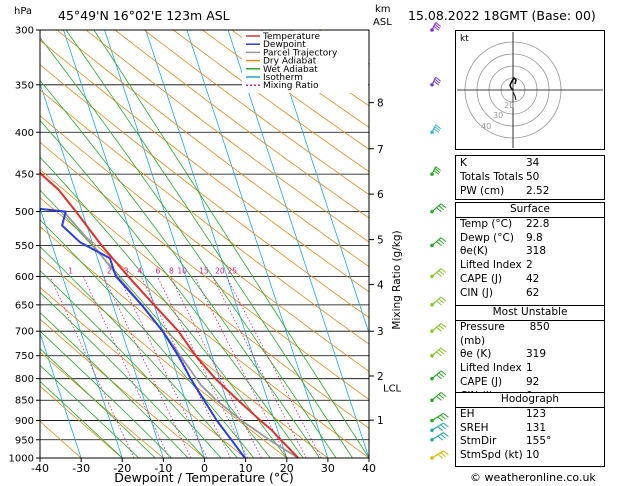 The image size is (629, 486). I want to click on mixing-ratio-label: 4, so click(139, 270).